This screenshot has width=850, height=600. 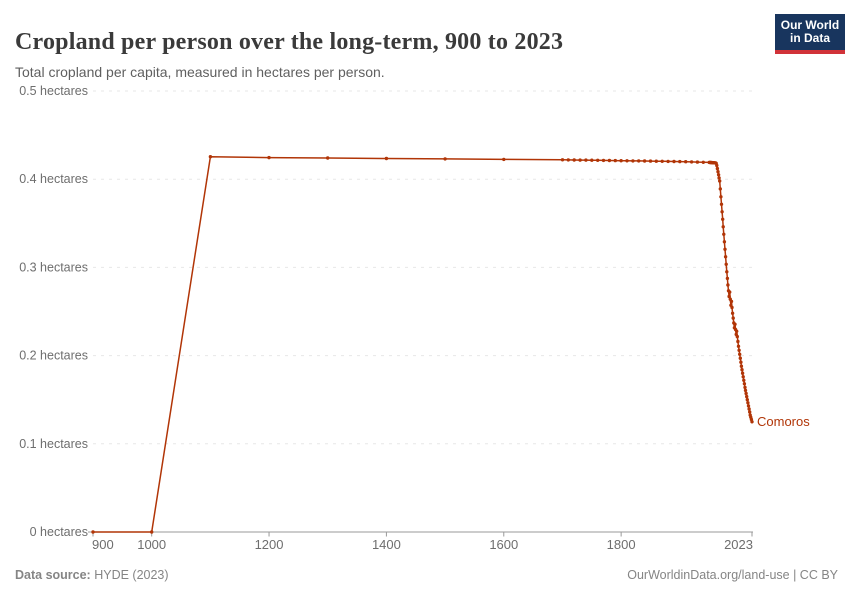 What do you see at coordinates (129, 575) in the screenshot?
I see `data-source-value: HYDE (2023)` at bounding box center [129, 575].